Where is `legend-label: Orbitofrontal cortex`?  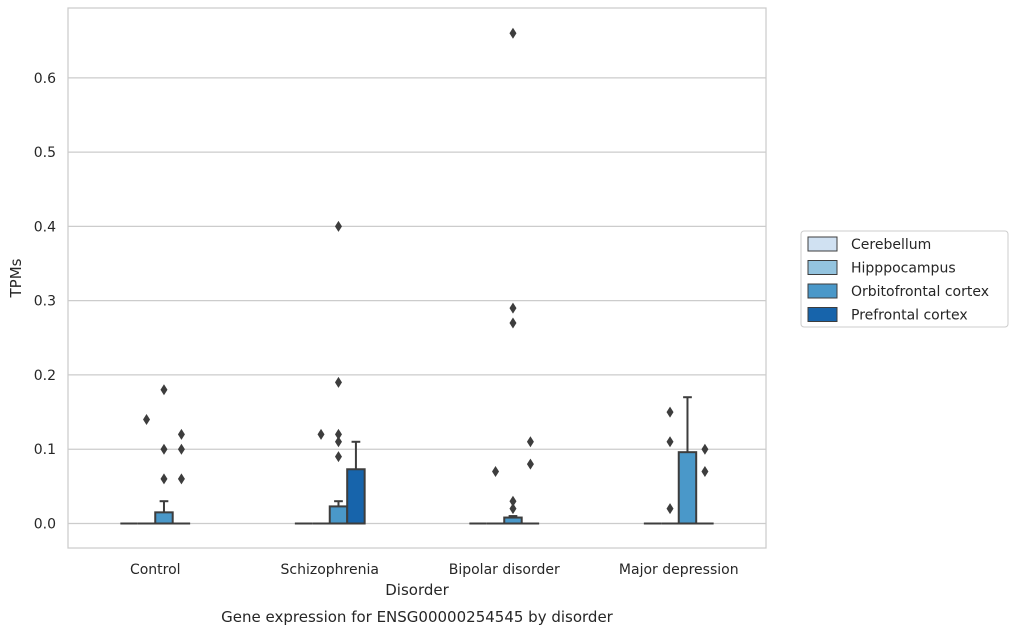
legend-label: Orbitofrontal cortex is located at coordinates (920, 292).